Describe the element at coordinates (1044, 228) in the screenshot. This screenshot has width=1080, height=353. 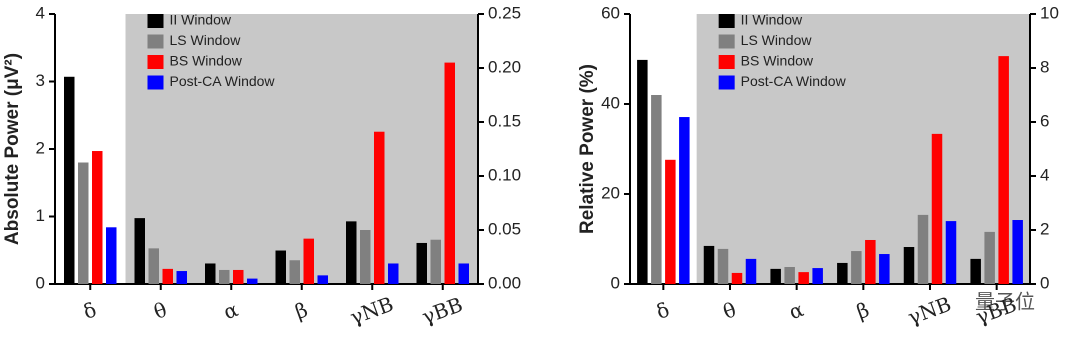
I see `y2-tick-label: 2` at that location.